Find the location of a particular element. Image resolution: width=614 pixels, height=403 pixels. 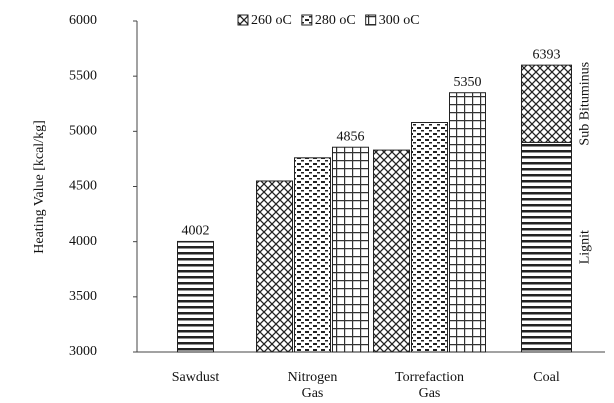

y-tick-label: 3000 is located at coordinates (83, 351).